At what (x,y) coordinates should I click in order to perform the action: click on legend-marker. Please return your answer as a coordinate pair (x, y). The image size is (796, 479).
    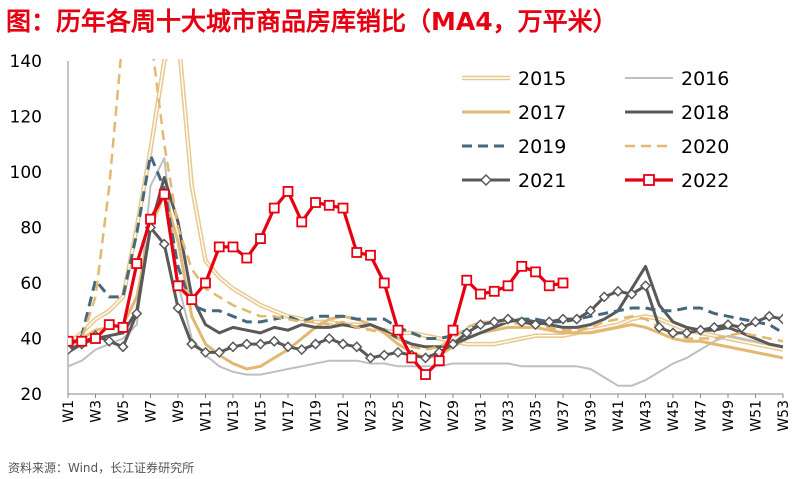
    Looking at the image, I should click on (486, 180).